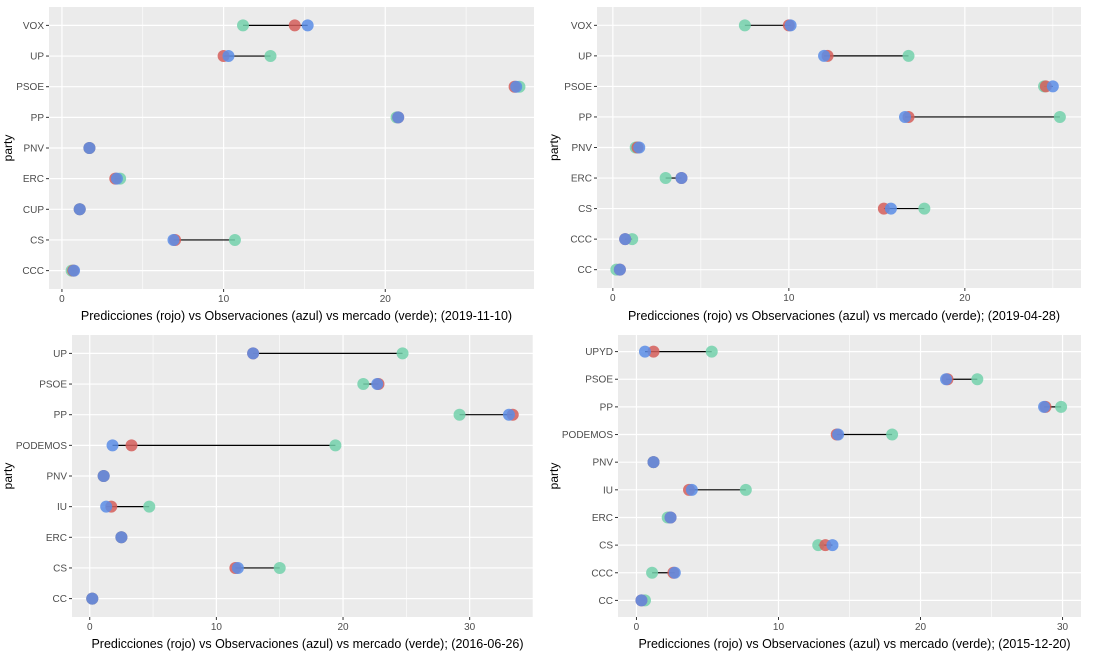  I want to click on market-point-upyd, so click(711, 351).